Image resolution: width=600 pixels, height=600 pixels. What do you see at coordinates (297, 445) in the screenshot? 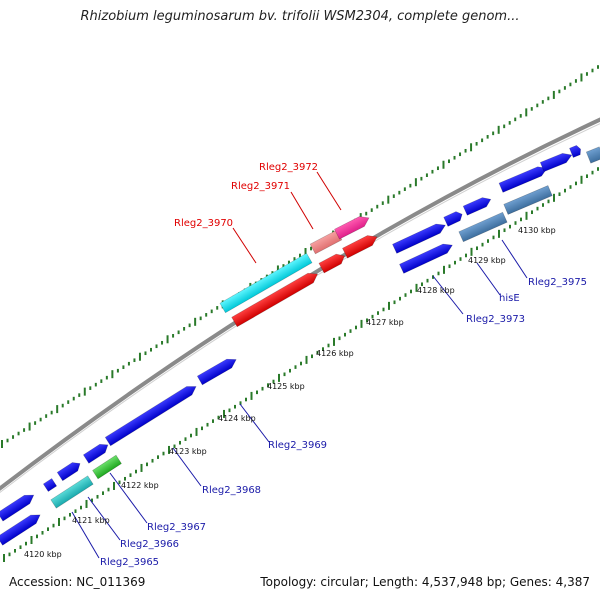
I see `gene-label-rleg2-3969: Rleg2_3969` at bounding box center [297, 445].